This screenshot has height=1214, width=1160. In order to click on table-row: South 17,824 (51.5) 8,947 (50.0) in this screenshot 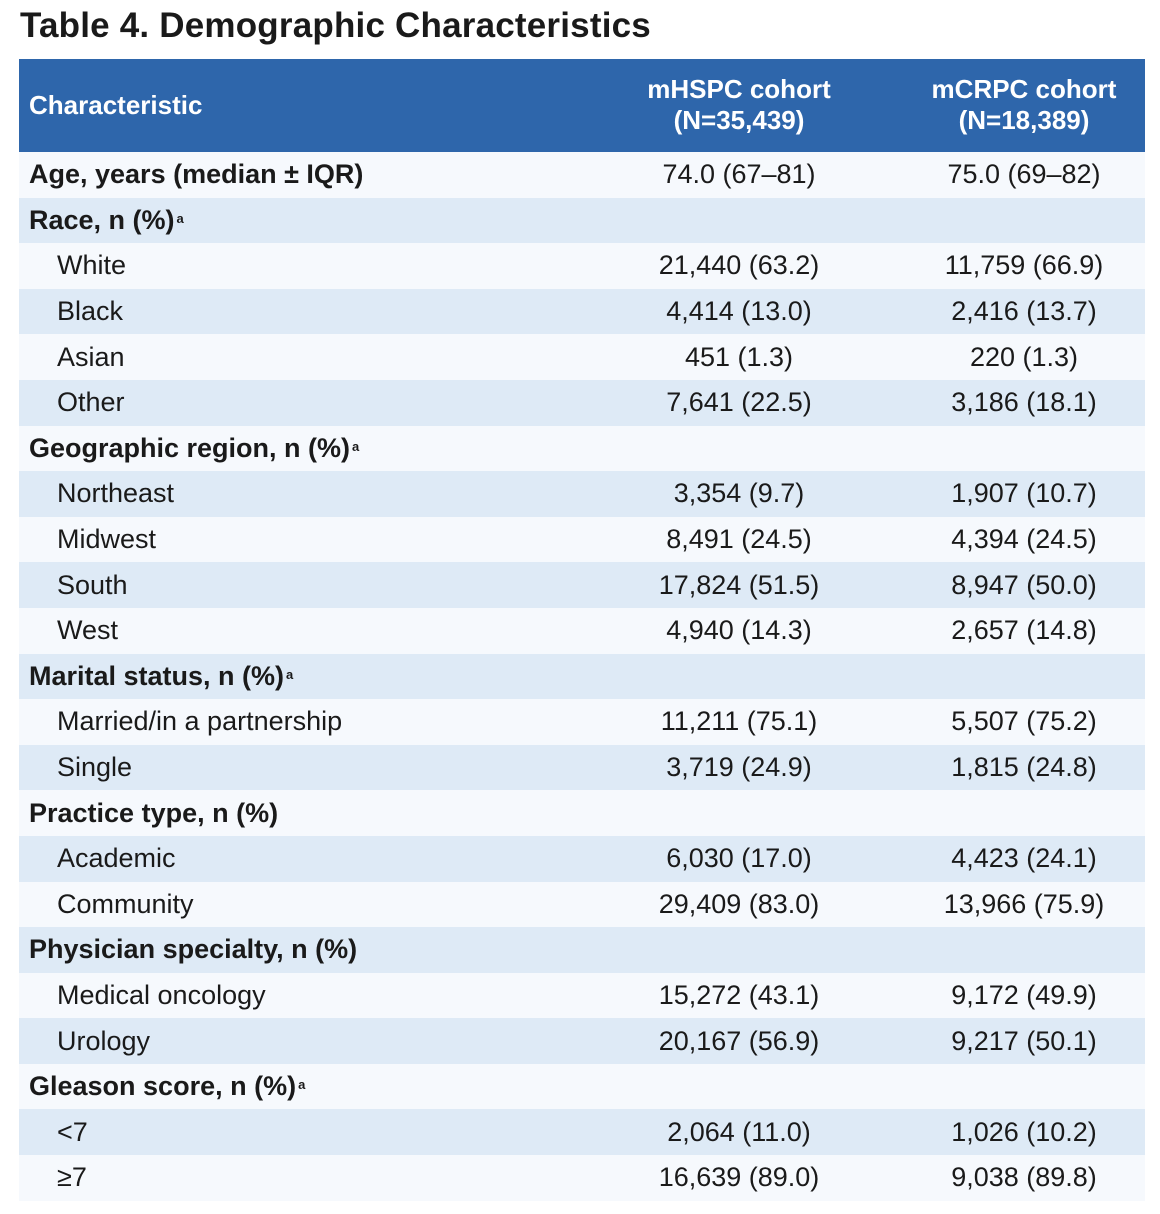, I will do `click(582, 585)`.